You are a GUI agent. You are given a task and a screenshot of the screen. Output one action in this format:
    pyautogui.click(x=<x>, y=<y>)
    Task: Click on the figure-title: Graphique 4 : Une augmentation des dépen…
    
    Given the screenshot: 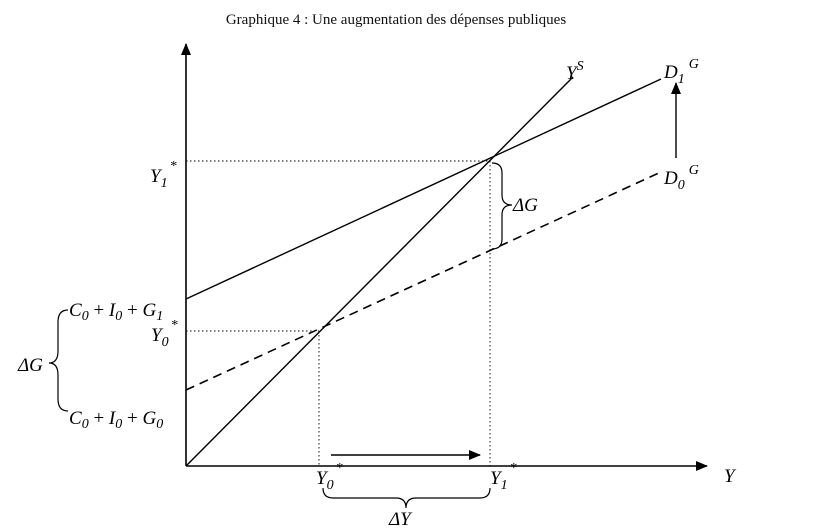 What is the action you would take?
    pyautogui.click(x=396, y=20)
    